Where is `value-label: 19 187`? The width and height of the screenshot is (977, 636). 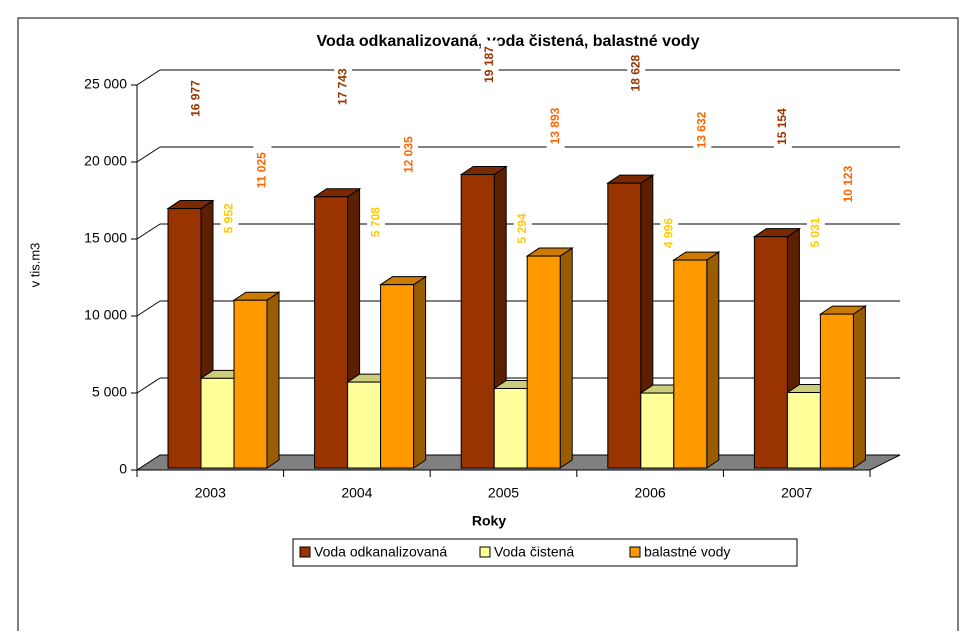
value-label: 19 187 is located at coordinates (489, 64).